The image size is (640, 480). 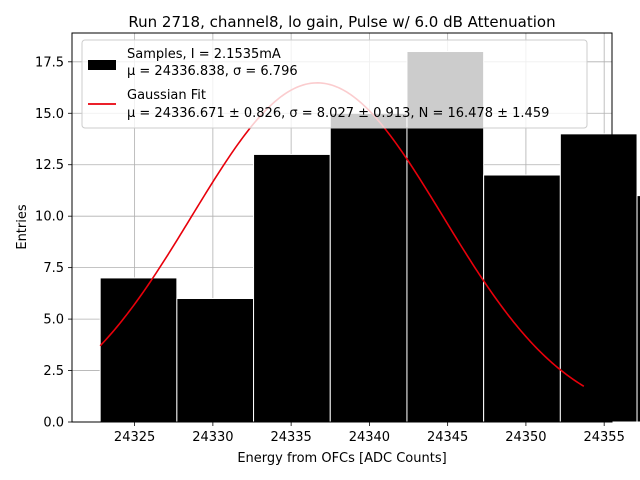 What do you see at coordinates (447, 437) in the screenshot?
I see `x-tick-label: 24345` at bounding box center [447, 437].